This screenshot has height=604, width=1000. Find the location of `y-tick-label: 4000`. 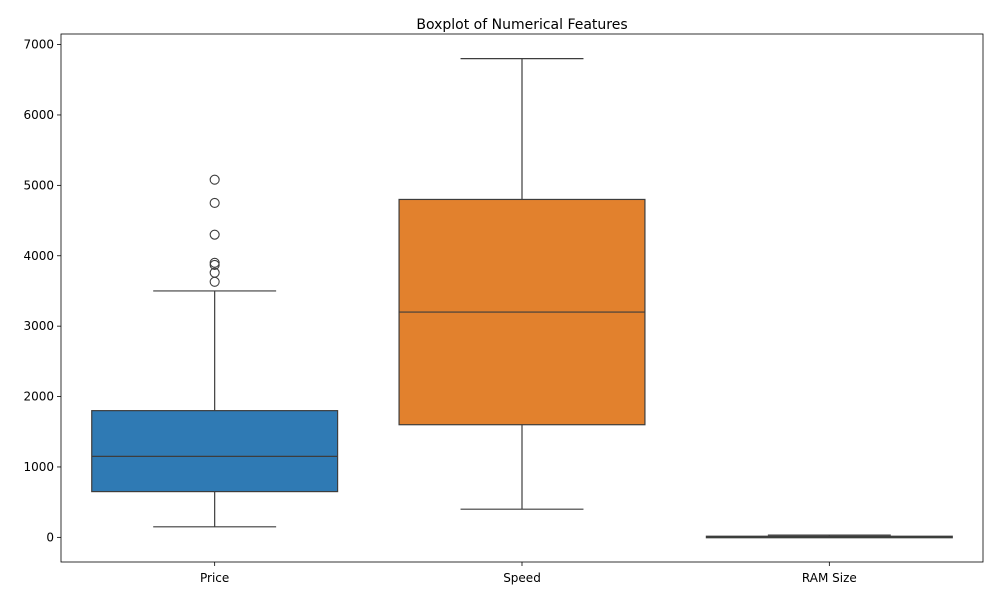

y-tick-label: 4000 is located at coordinates (38, 256).